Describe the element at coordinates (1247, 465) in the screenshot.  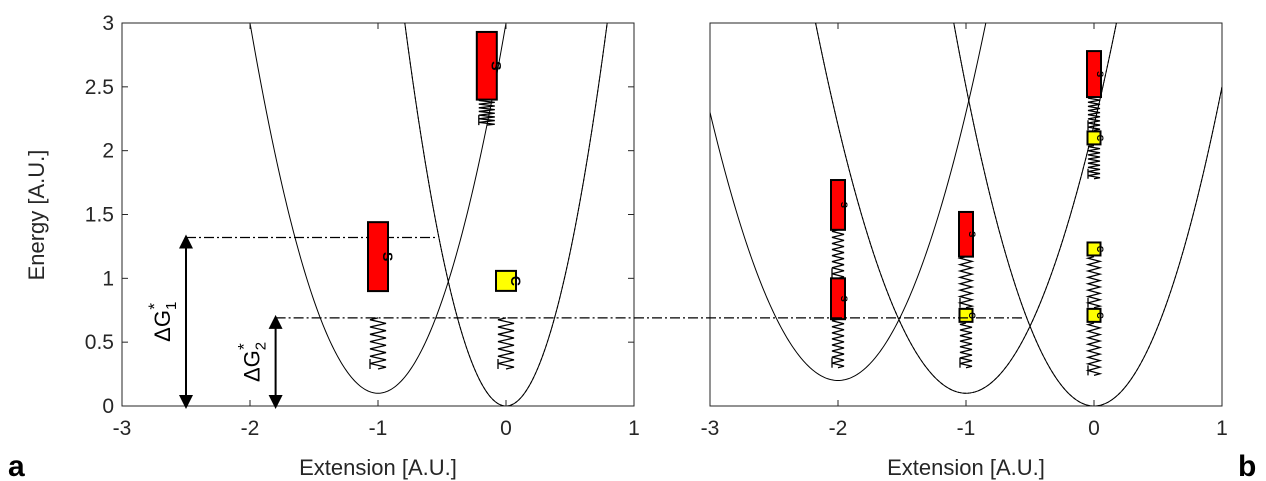
I see `panel-b-letter: b` at that location.